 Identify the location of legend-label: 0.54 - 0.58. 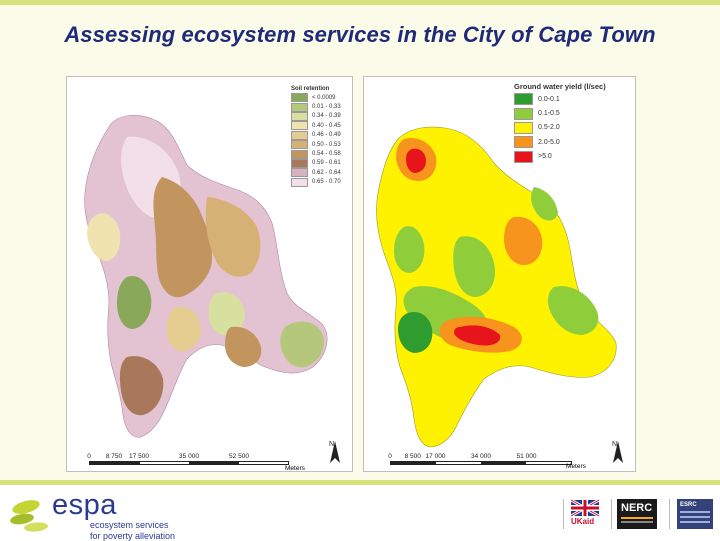
(326, 154).